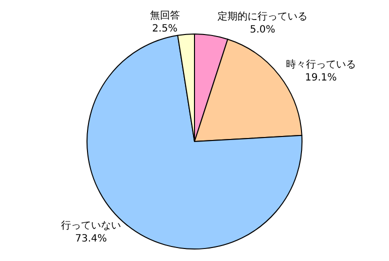  I want to click on data-label: 19.1%, so click(321, 78).